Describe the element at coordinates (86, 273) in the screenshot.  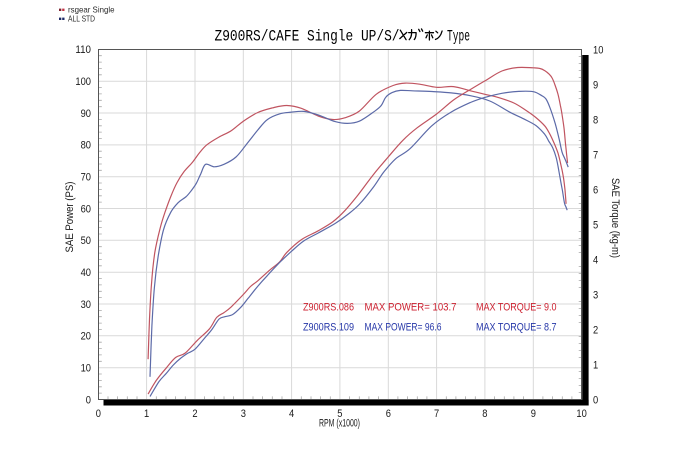
I see `svg-text: 40` at that location.